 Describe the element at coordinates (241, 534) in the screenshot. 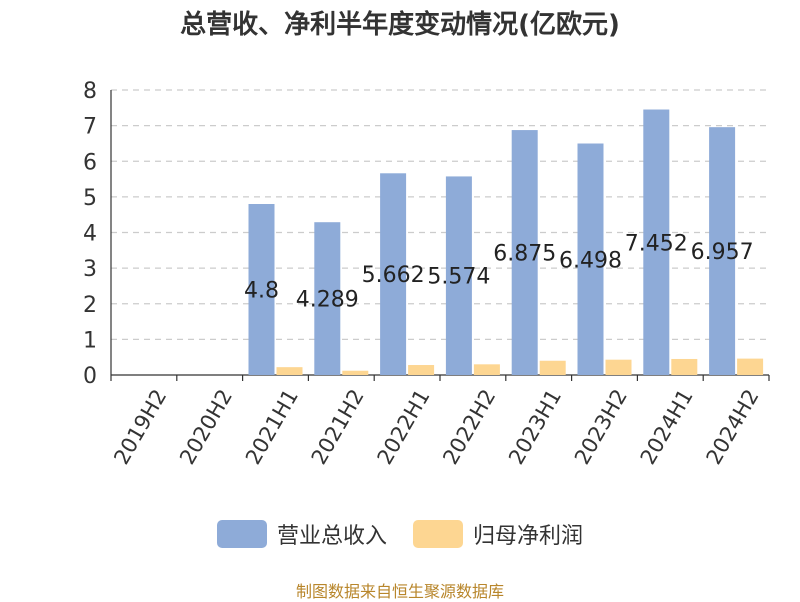

I see `legend-swatch-revenue` at that location.